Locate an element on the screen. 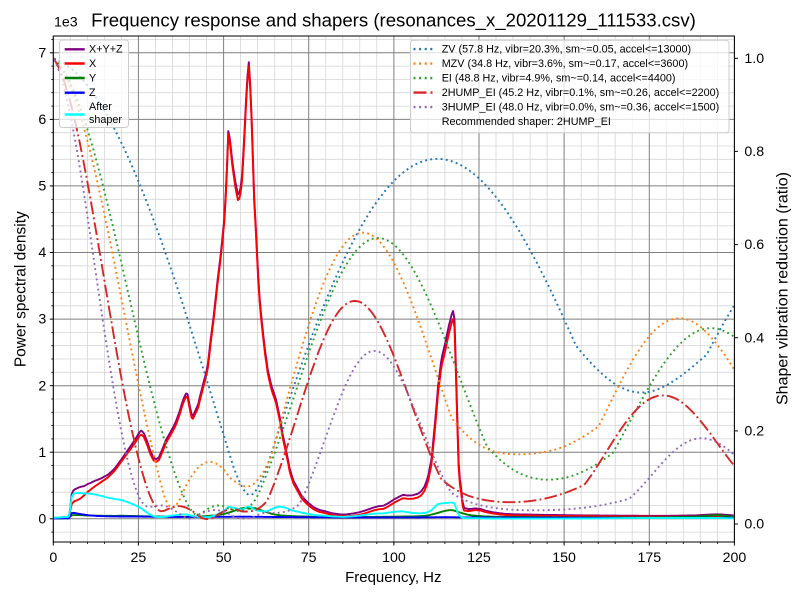 Image resolution: width=800 pixels, height=600 pixels. svg-text: 150 is located at coordinates (564, 558).